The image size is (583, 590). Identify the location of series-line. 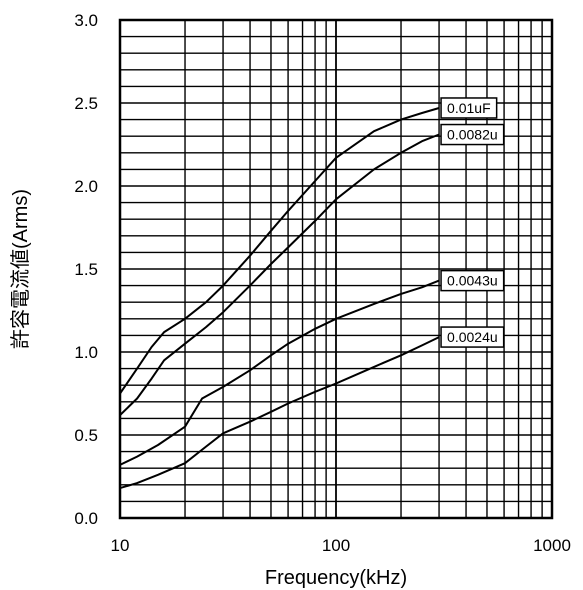
(279, 413).